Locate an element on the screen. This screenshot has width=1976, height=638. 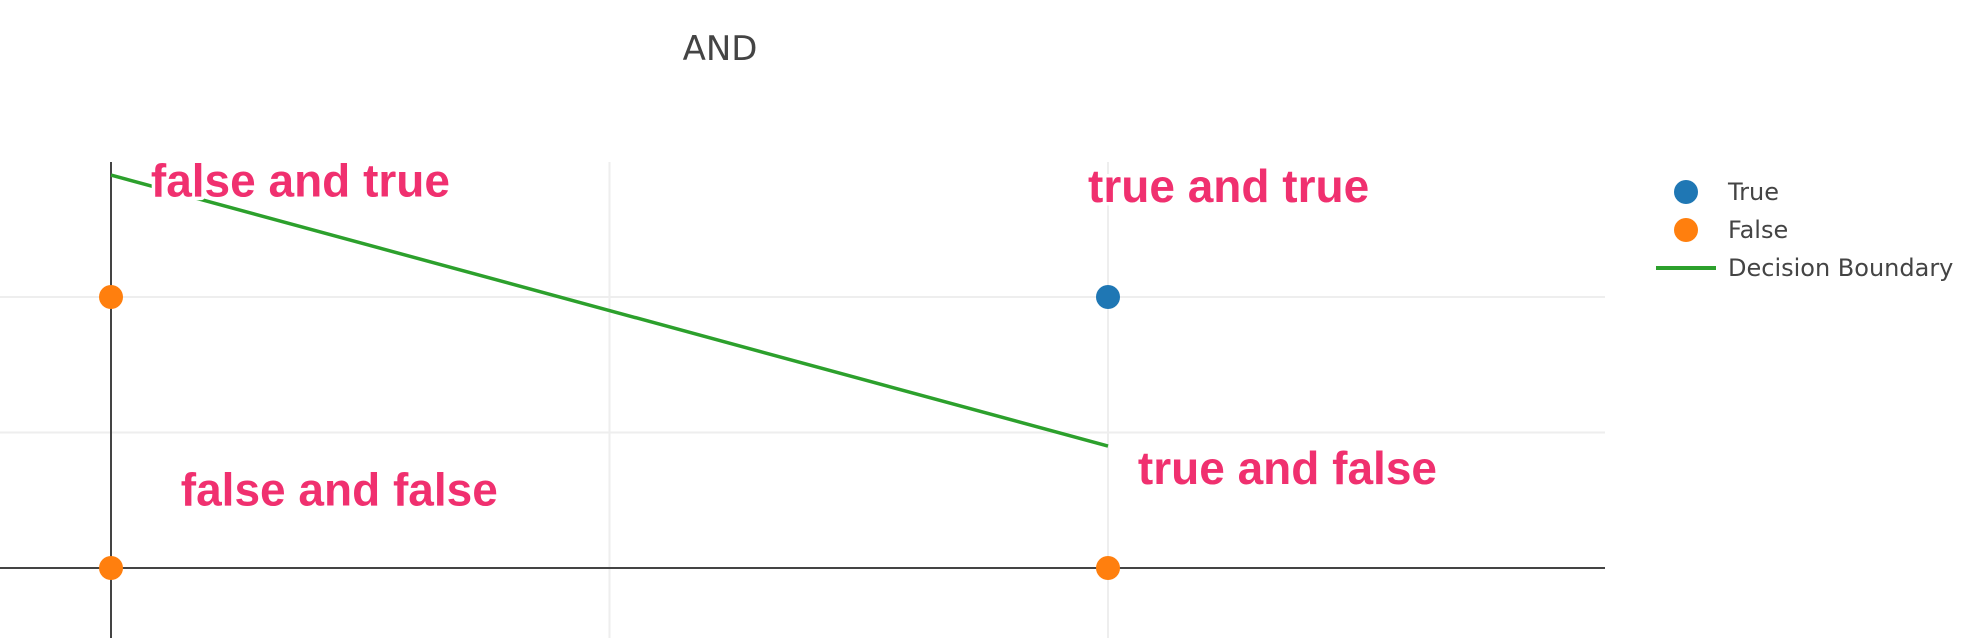
annotation-label: false and true is located at coordinates (300, 181).